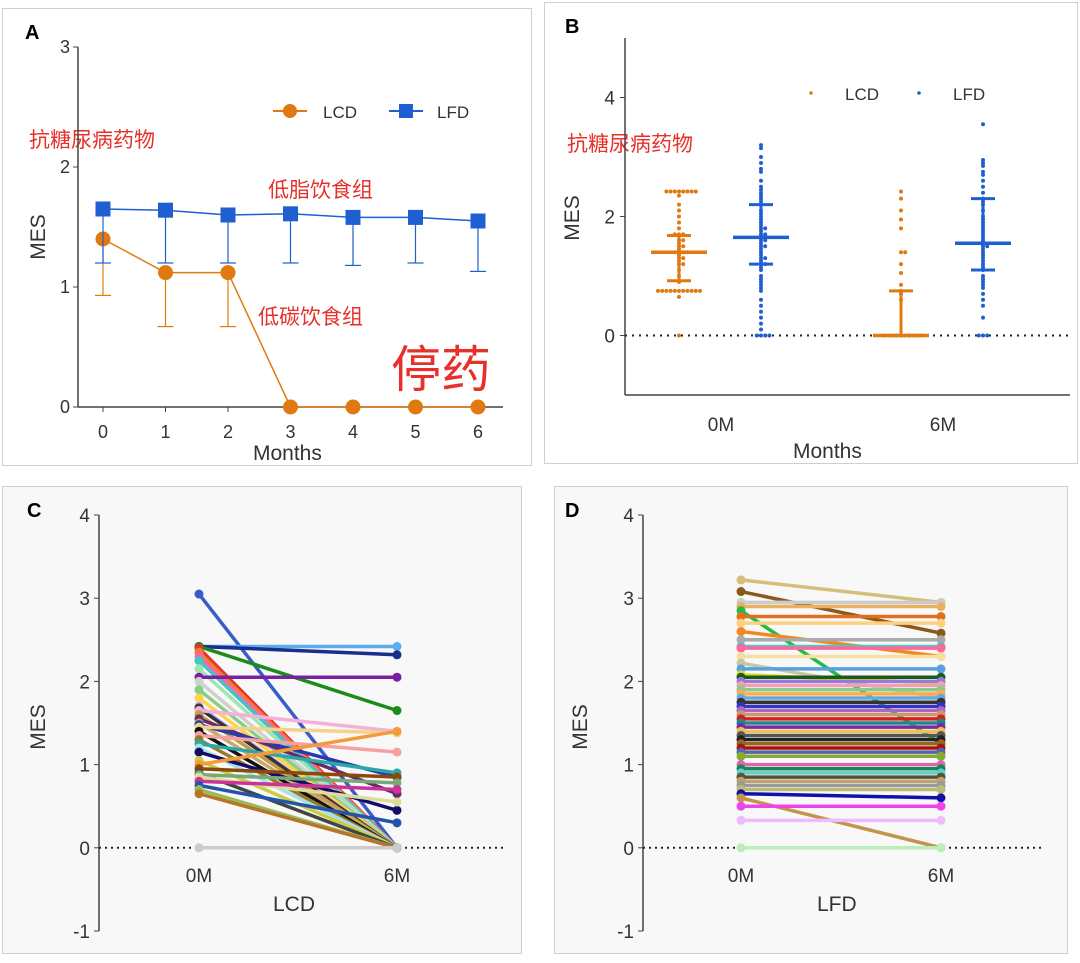 The width and height of the screenshot is (1080, 963). What do you see at coordinates (943, 425) in the screenshot?
I see `x-tick-label-b: 6M` at bounding box center [943, 425].